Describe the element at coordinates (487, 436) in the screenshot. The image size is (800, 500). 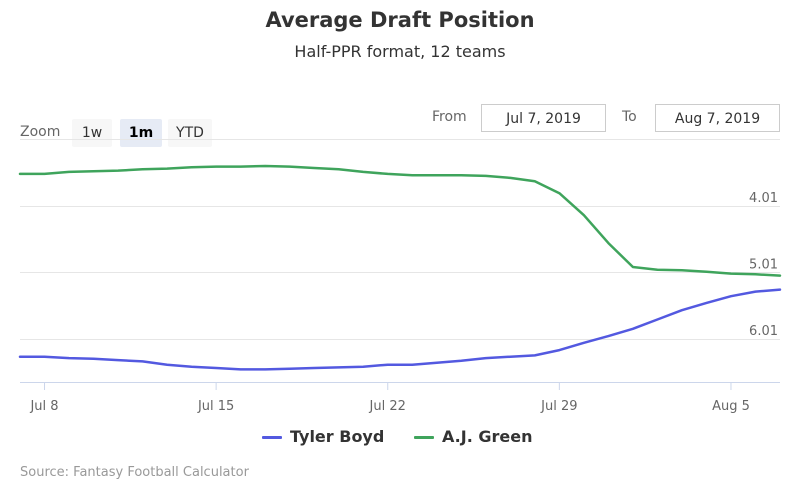
I see `legend-label-aj-green: A.J. Green` at that location.